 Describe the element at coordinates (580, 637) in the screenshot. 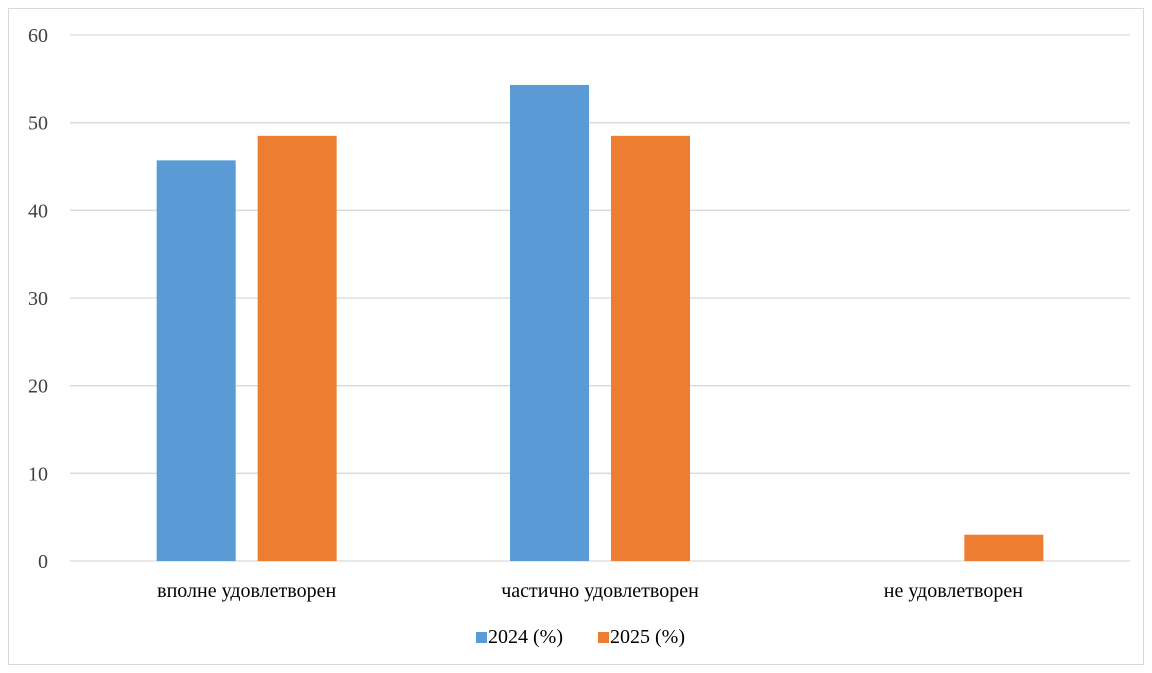

I see `legend: 2024 (%) 2025 (%)` at that location.